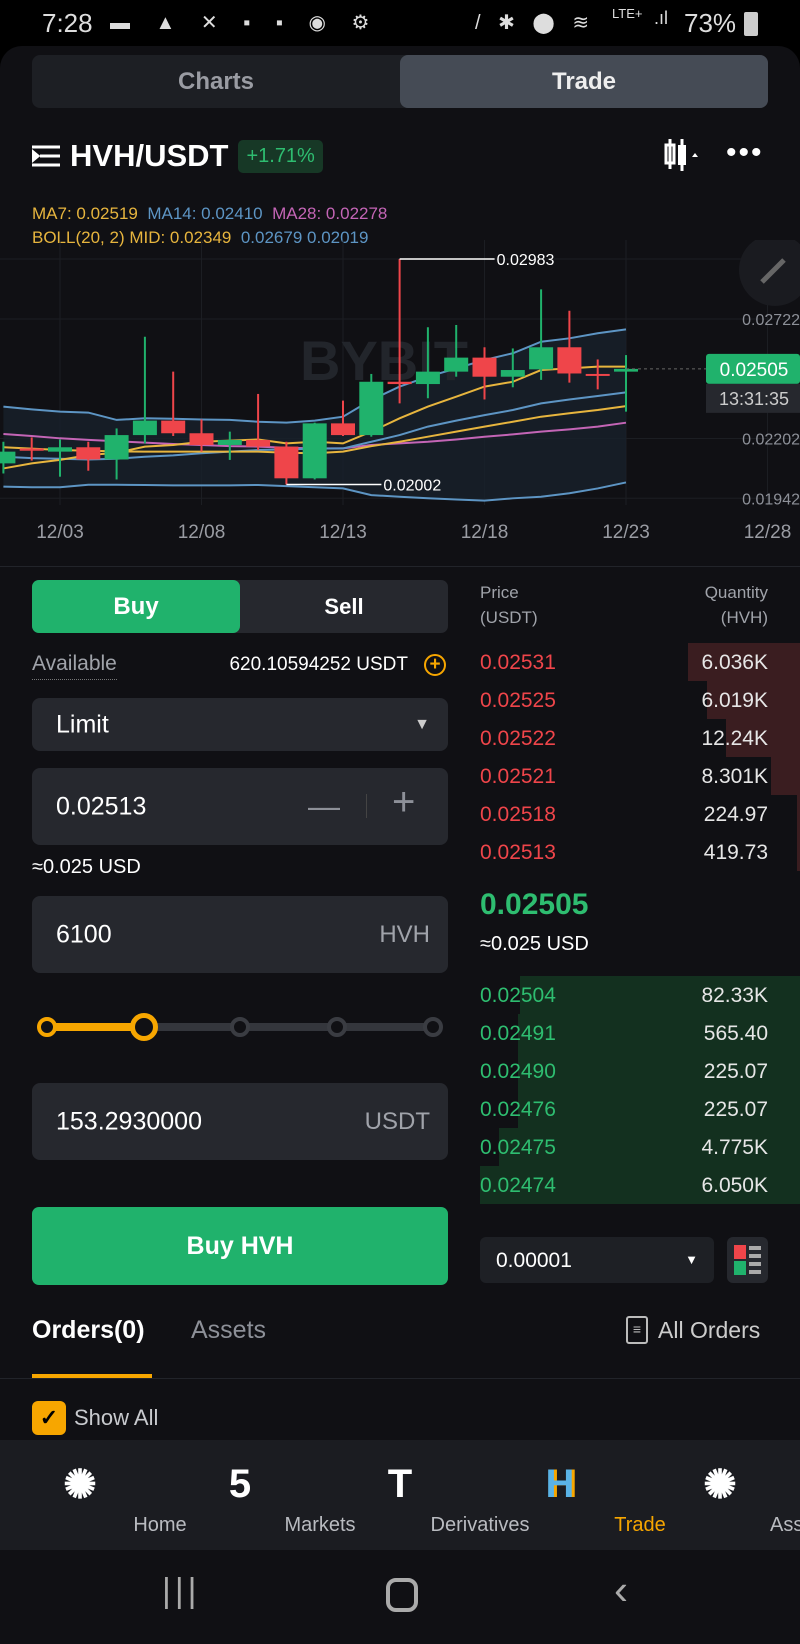 This screenshot has width=800, height=1644. Describe the element at coordinates (773, 271) in the screenshot. I see `pencil-icon` at that location.